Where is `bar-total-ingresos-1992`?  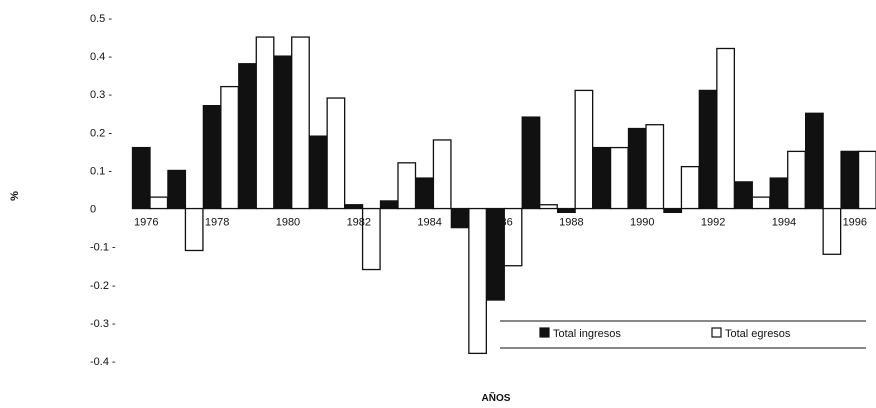 bar-total-ingresos-1992 is located at coordinates (708, 149).